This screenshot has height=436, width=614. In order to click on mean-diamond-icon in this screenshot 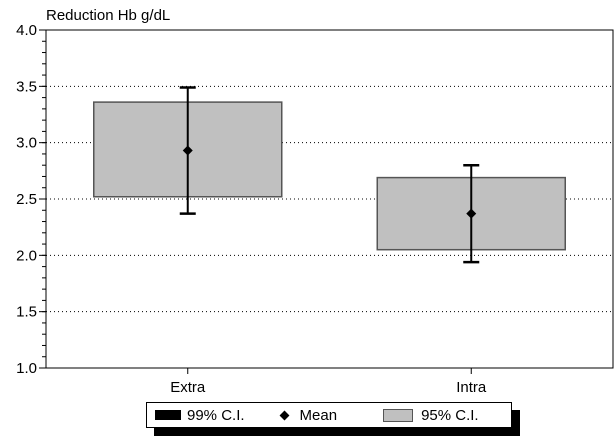, I will do `click(284, 415)`.